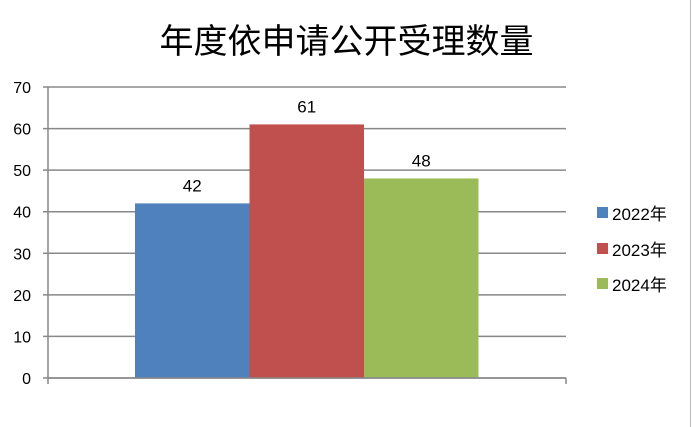 The image size is (693, 427). What do you see at coordinates (22, 213) in the screenshot?
I see `y-tick-label: 40` at bounding box center [22, 213].